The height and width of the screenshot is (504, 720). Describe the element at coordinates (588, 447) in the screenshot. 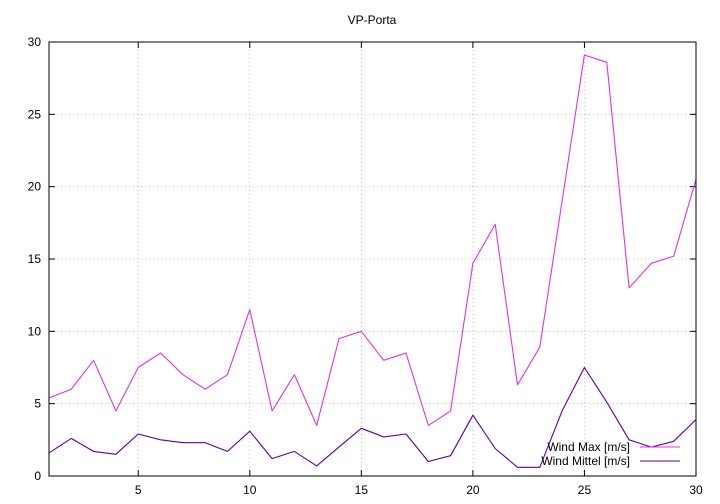

I see `legend-label: Wind Max [m/s]` at that location.